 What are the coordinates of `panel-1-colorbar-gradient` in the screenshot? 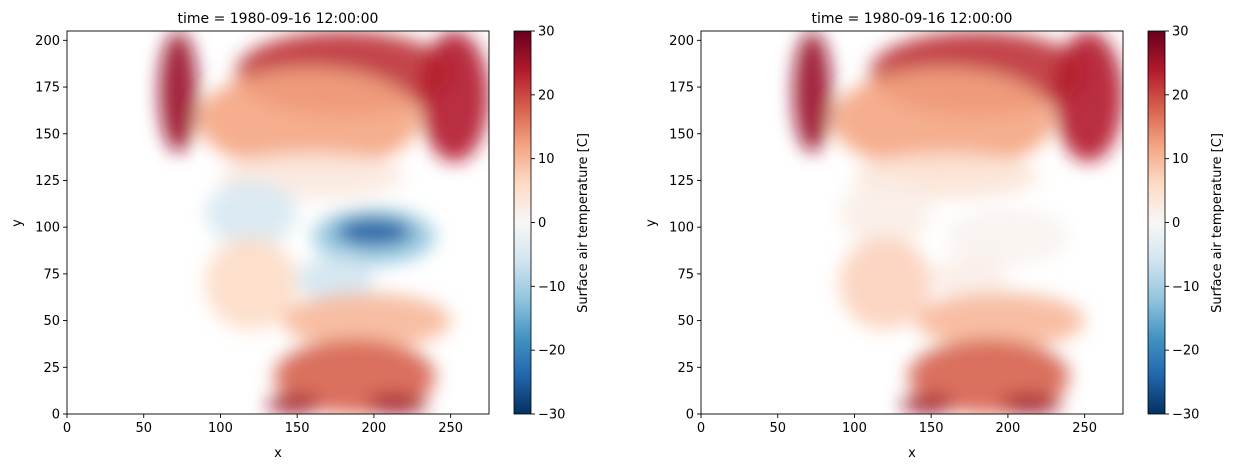 It's located at (522, 222).